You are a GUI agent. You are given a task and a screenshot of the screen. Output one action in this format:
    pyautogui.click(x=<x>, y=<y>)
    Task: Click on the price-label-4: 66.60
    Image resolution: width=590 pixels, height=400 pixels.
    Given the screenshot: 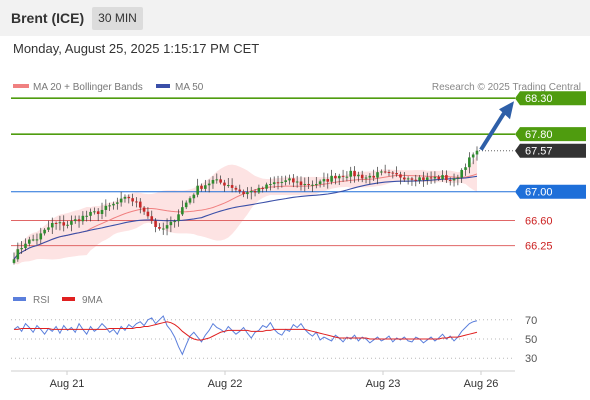 What is the action you would take?
    pyautogui.click(x=539, y=221)
    